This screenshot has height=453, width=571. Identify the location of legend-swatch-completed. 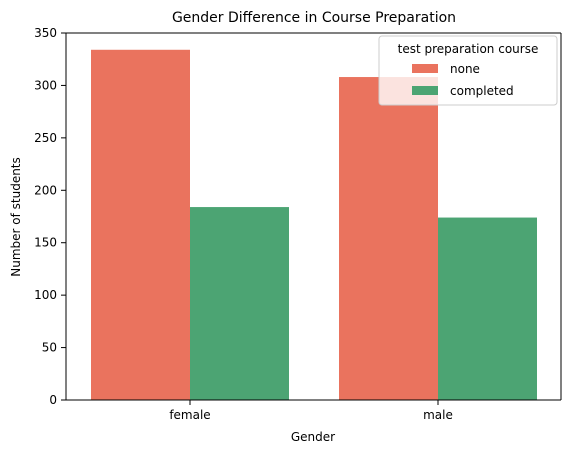
(425, 90).